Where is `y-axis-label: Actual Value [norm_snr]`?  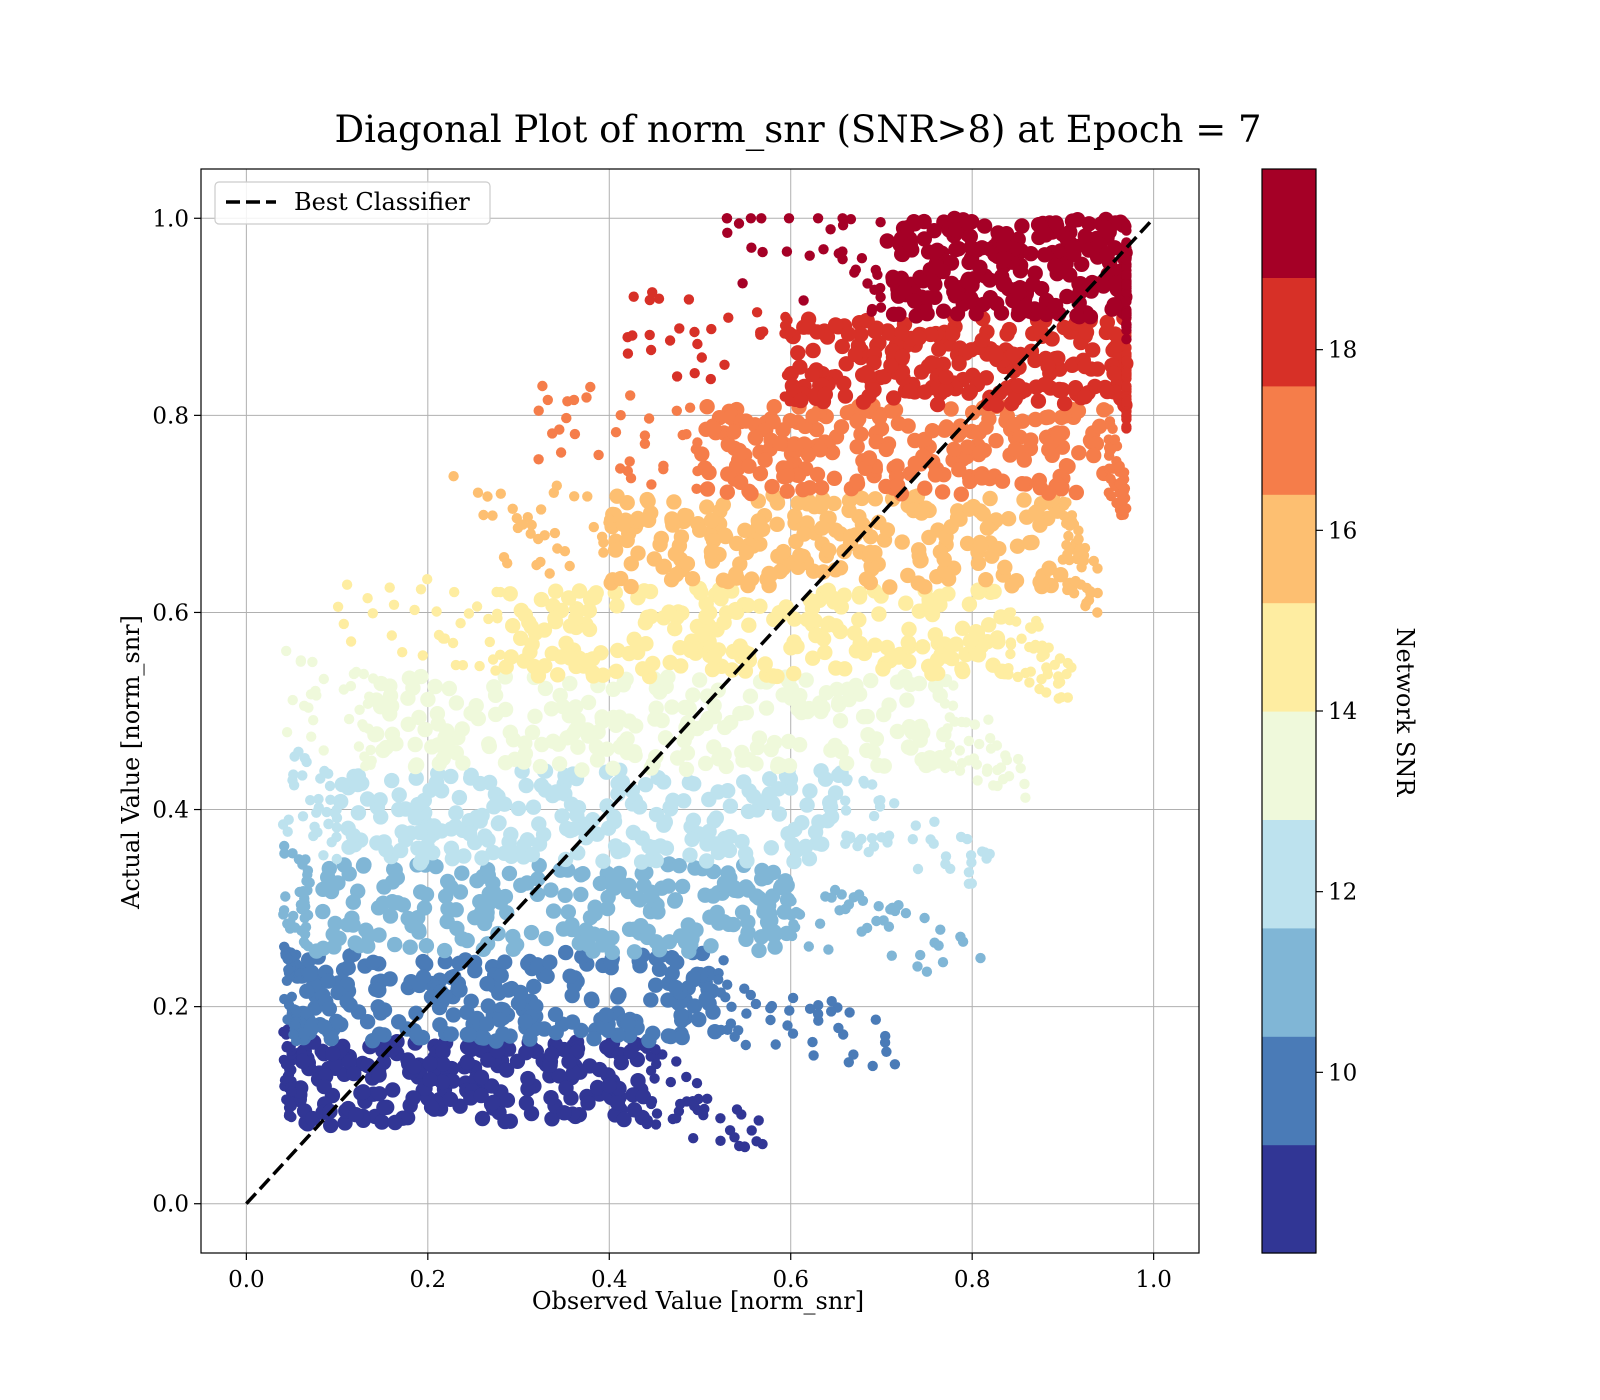
y-axis-label: Actual Value [norm_snr] is located at coordinates (131, 762).